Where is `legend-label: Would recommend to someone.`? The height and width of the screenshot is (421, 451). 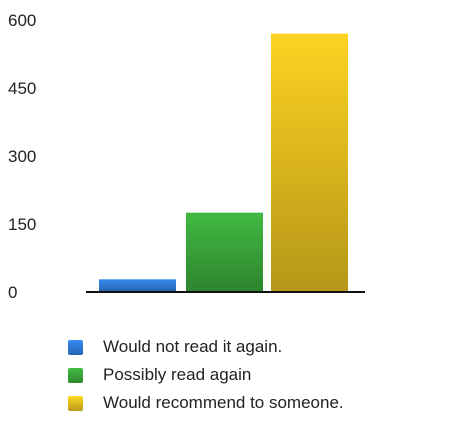 legend-label: Would recommend to someone. is located at coordinates (223, 402).